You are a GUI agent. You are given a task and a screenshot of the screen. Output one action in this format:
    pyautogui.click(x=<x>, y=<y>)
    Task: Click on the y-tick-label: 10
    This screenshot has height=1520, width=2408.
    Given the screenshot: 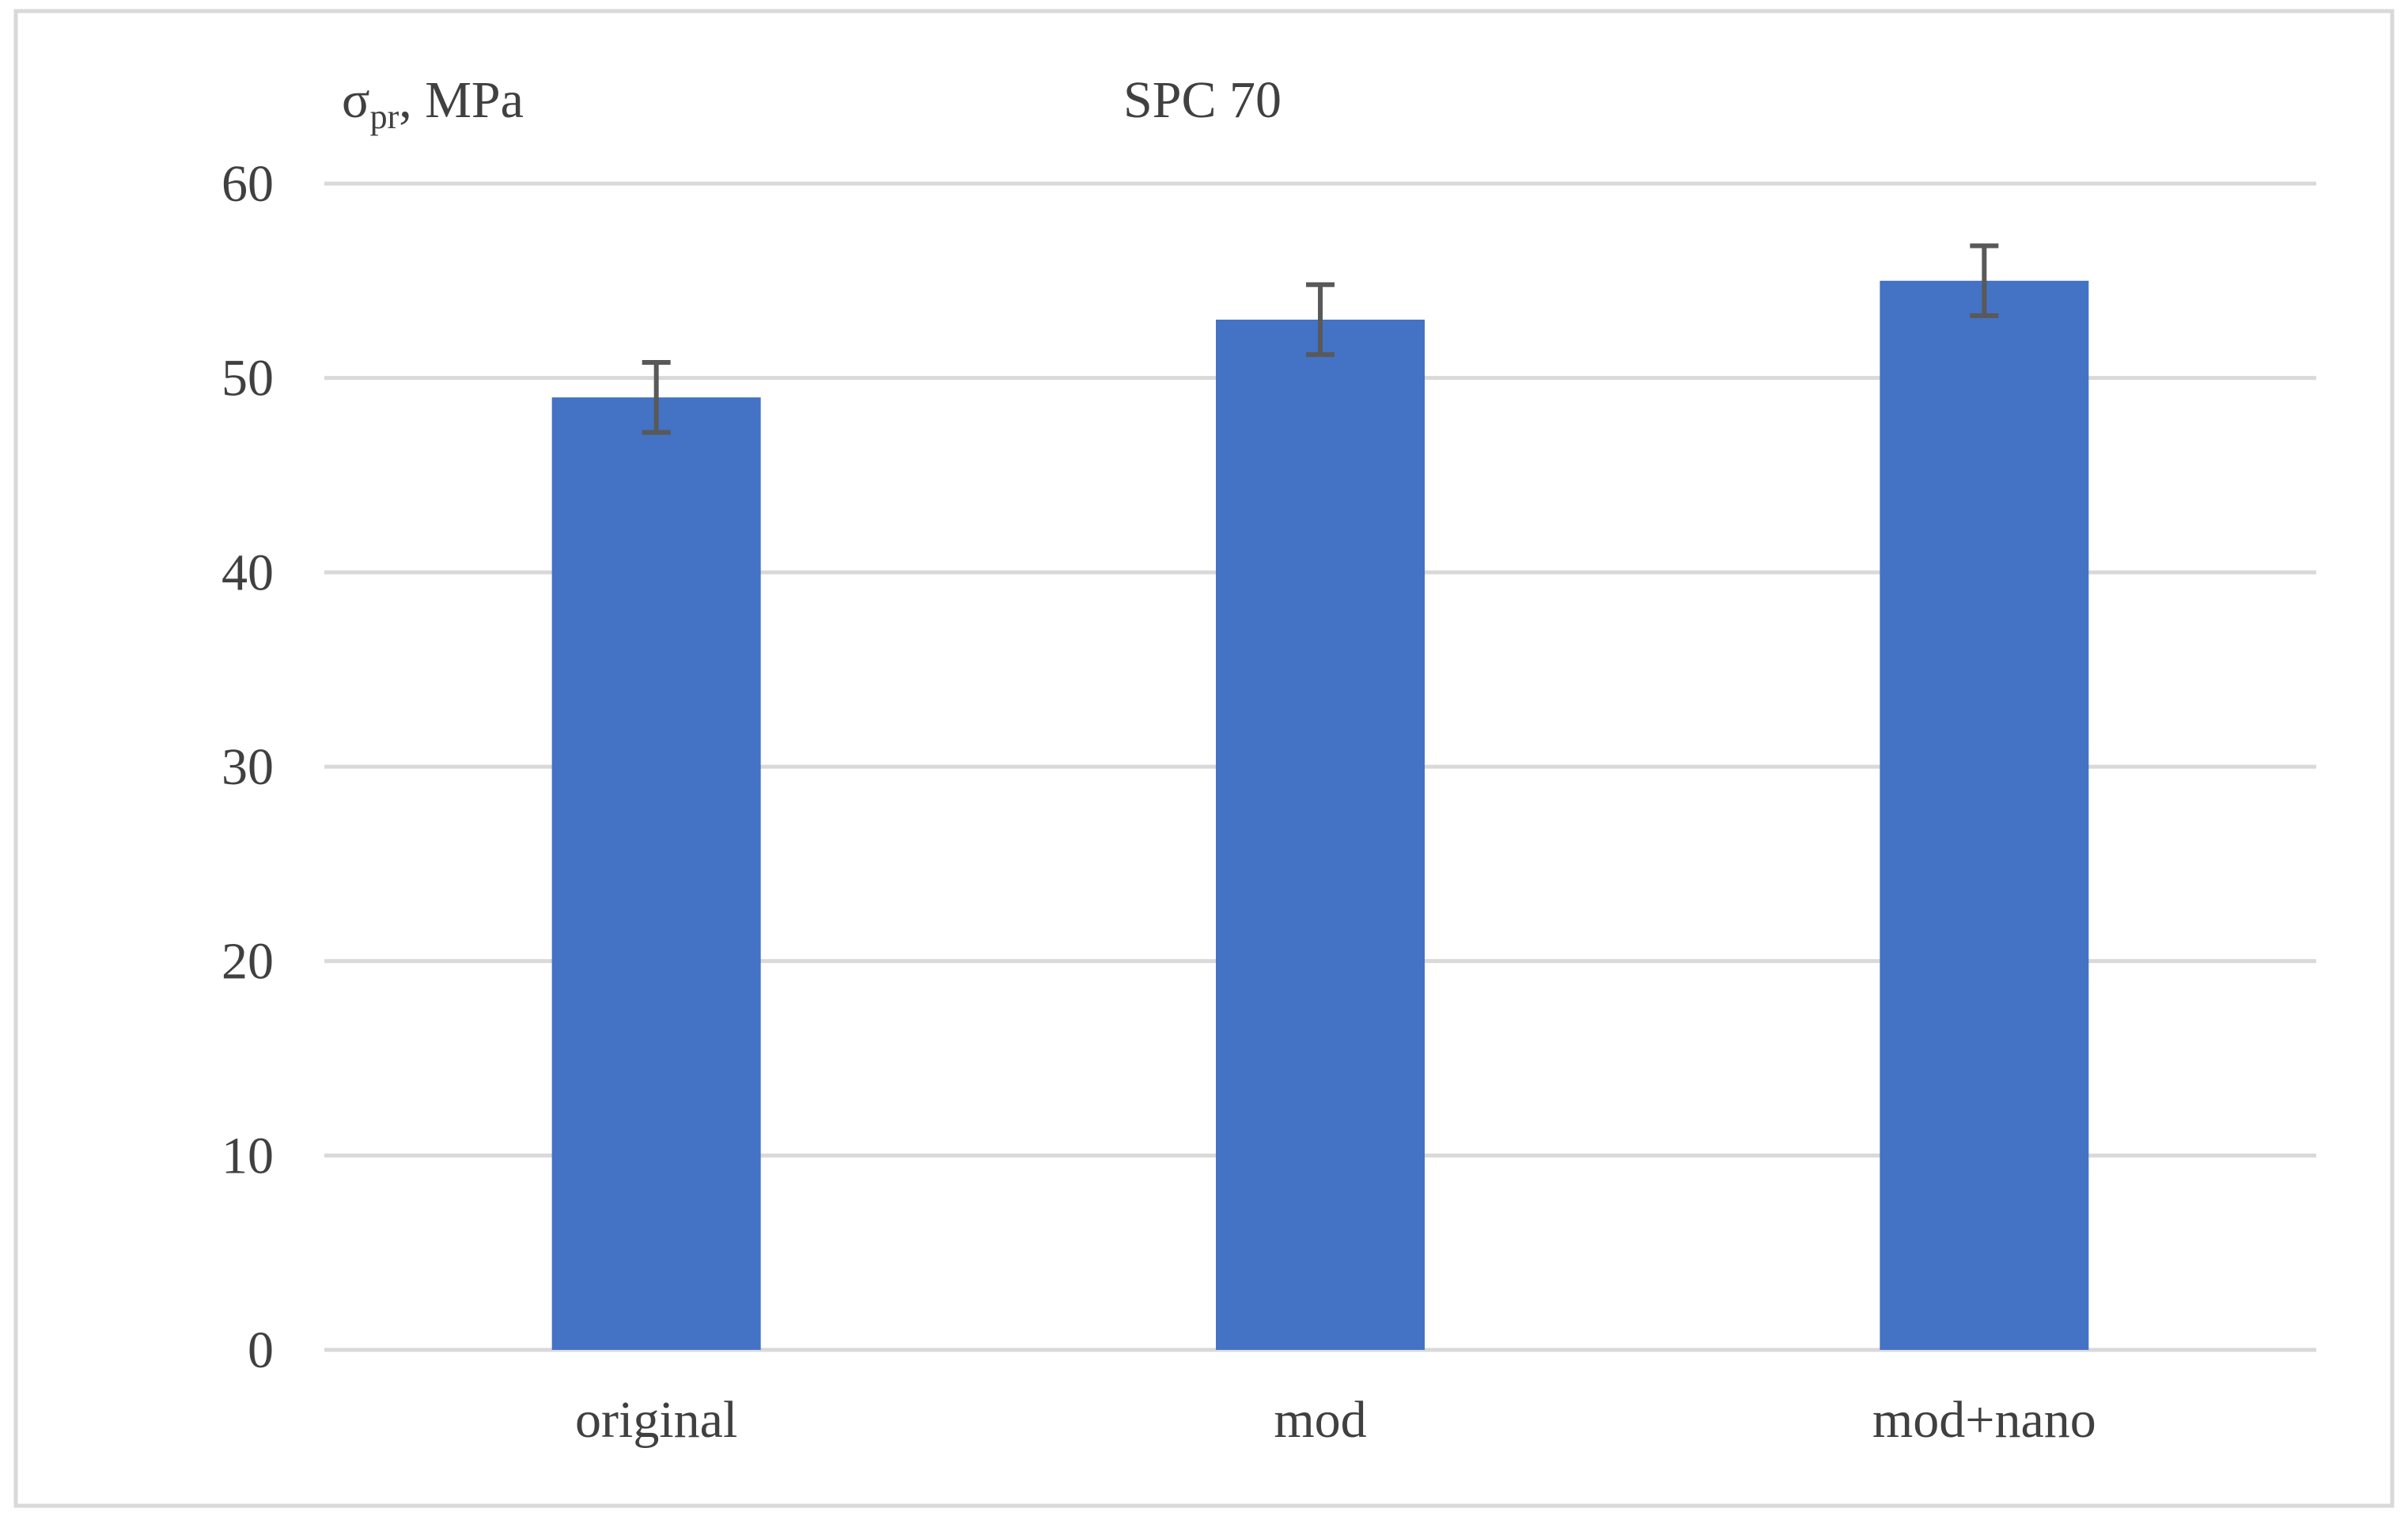 What is the action you would take?
    pyautogui.click(x=247, y=1156)
    